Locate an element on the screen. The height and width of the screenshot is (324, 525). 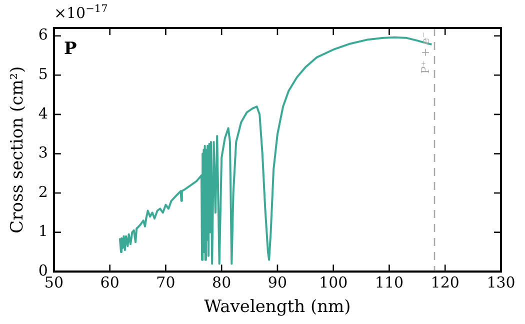
y-tick-label: 3 is located at coordinates (43, 153).